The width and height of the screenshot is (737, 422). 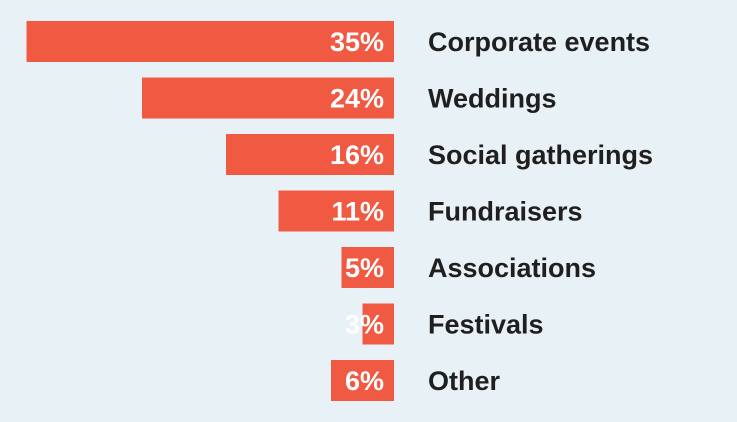 I want to click on category-label-1: Weddings, so click(x=492, y=99).